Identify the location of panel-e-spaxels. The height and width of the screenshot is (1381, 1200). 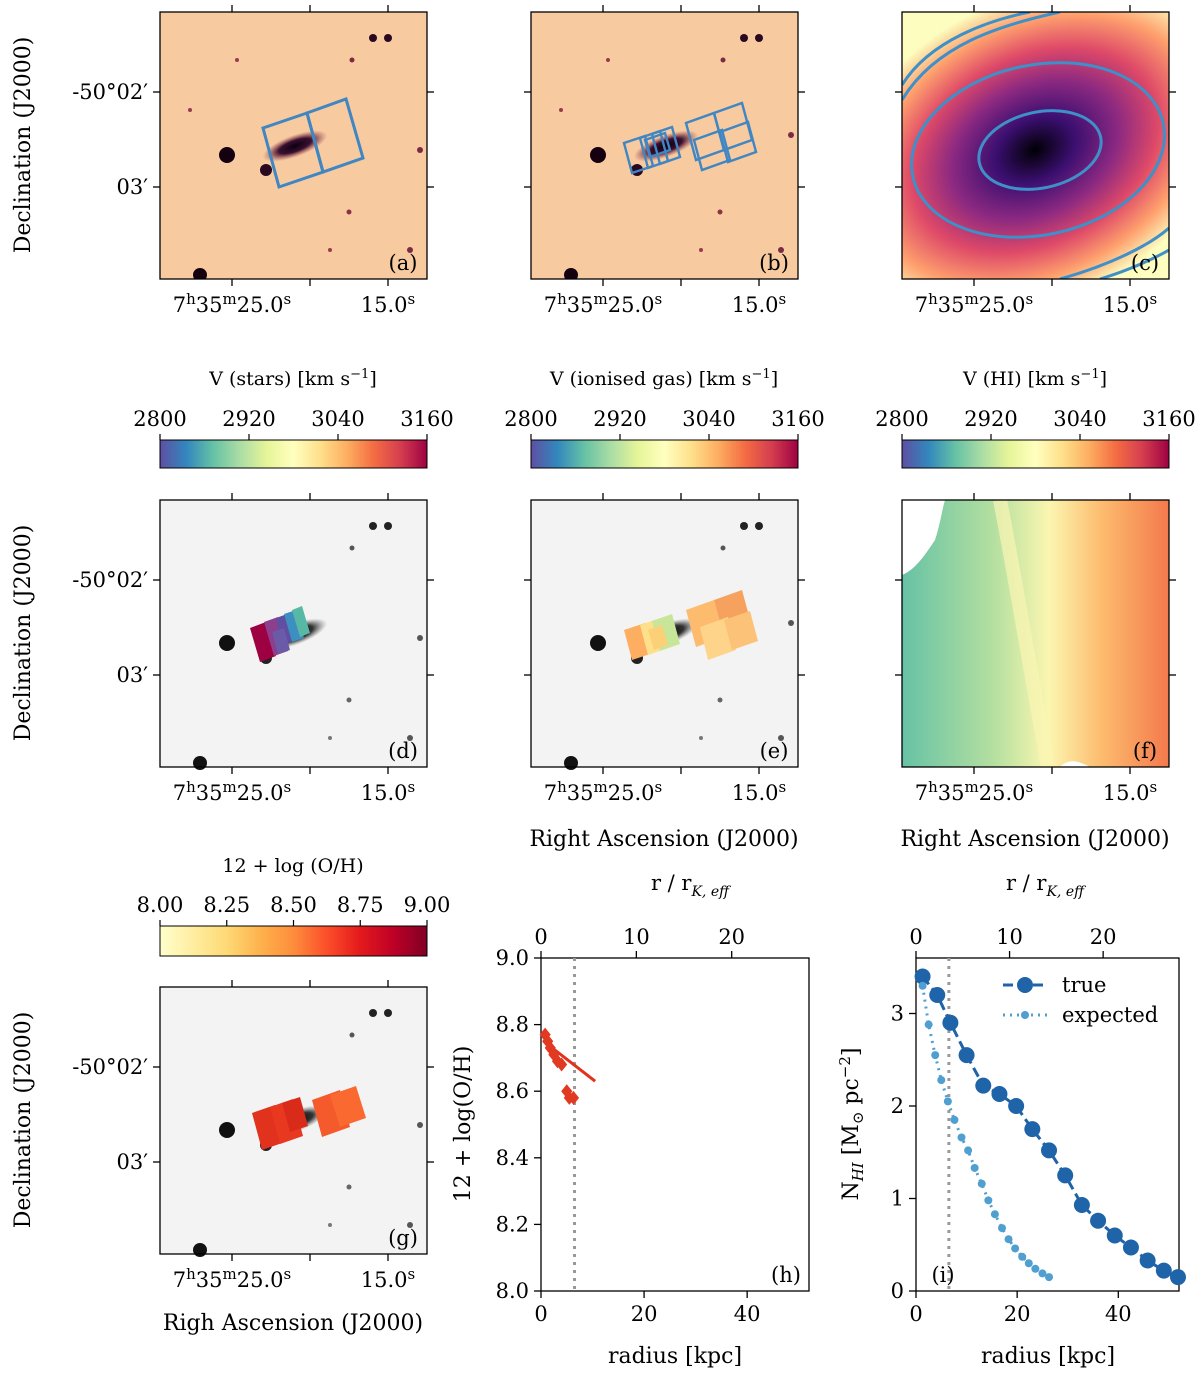
(691, 625).